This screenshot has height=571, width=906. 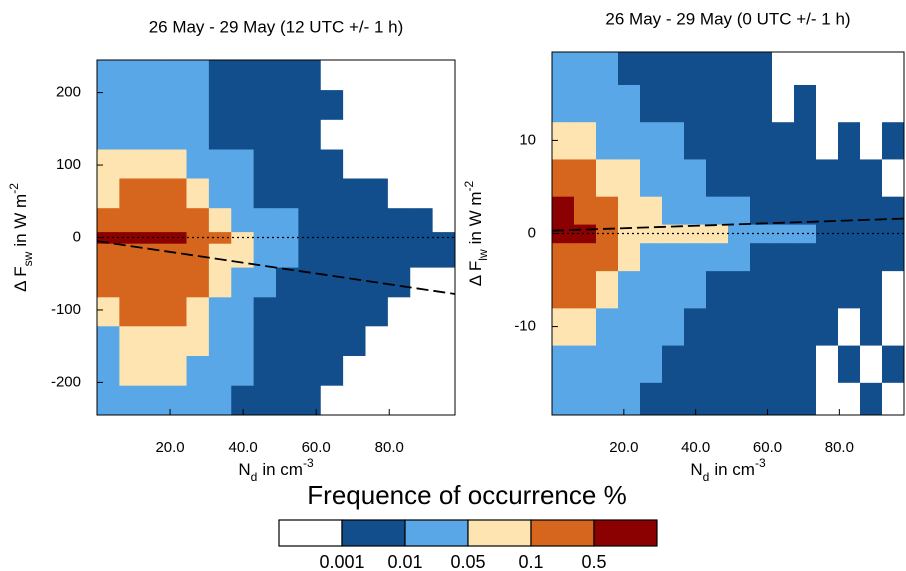 I want to click on x-axis-label: Nd in cm-3, so click(x=728, y=470).